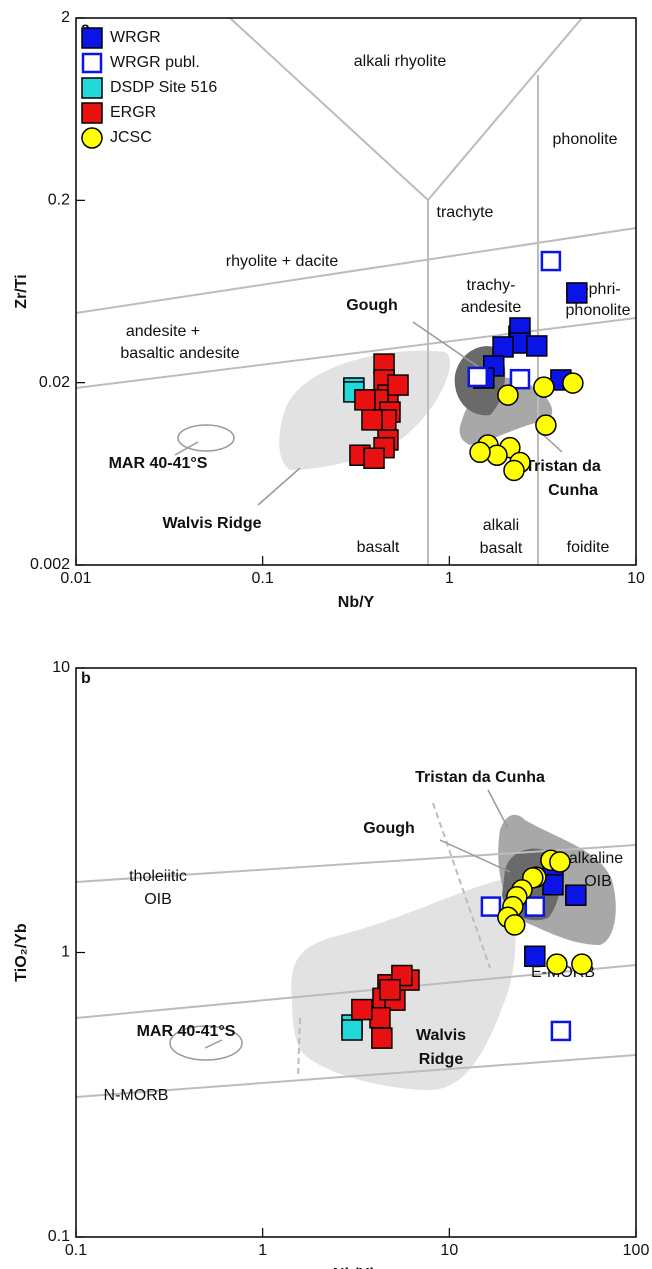 The height and width of the screenshot is (1269, 652). I want to click on y-axis-label: TiO₂/Yb, so click(21, 952).